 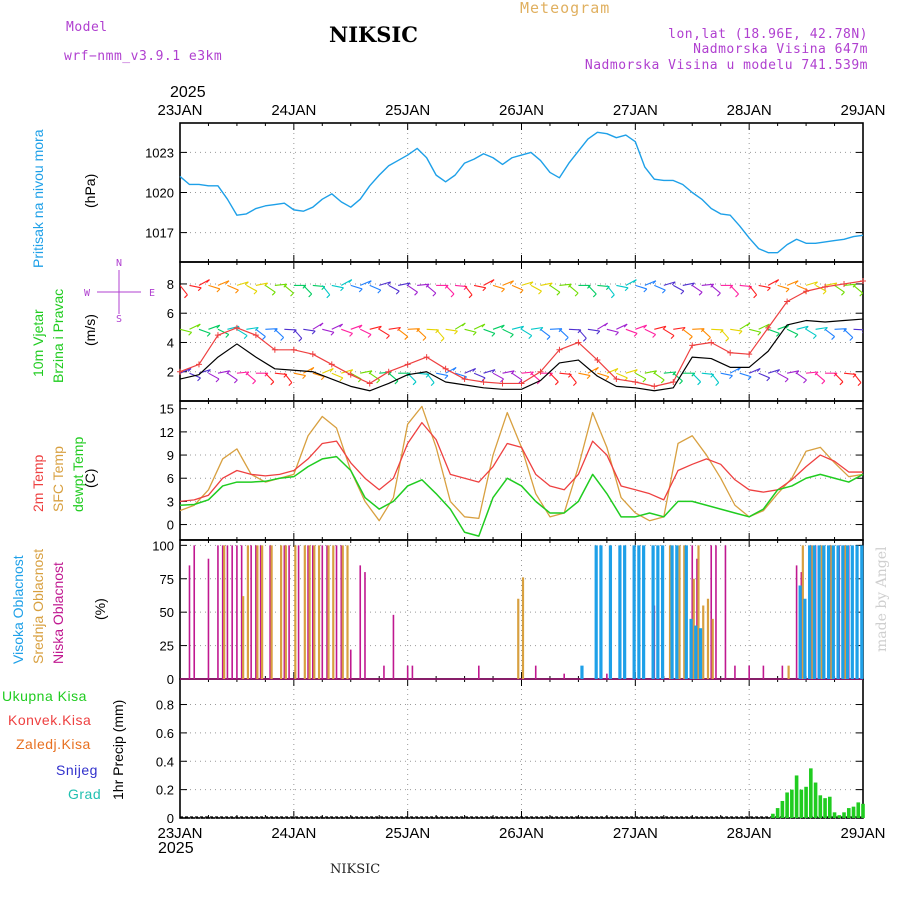 I want to click on date-label-top: 28JAN, so click(x=749, y=110).